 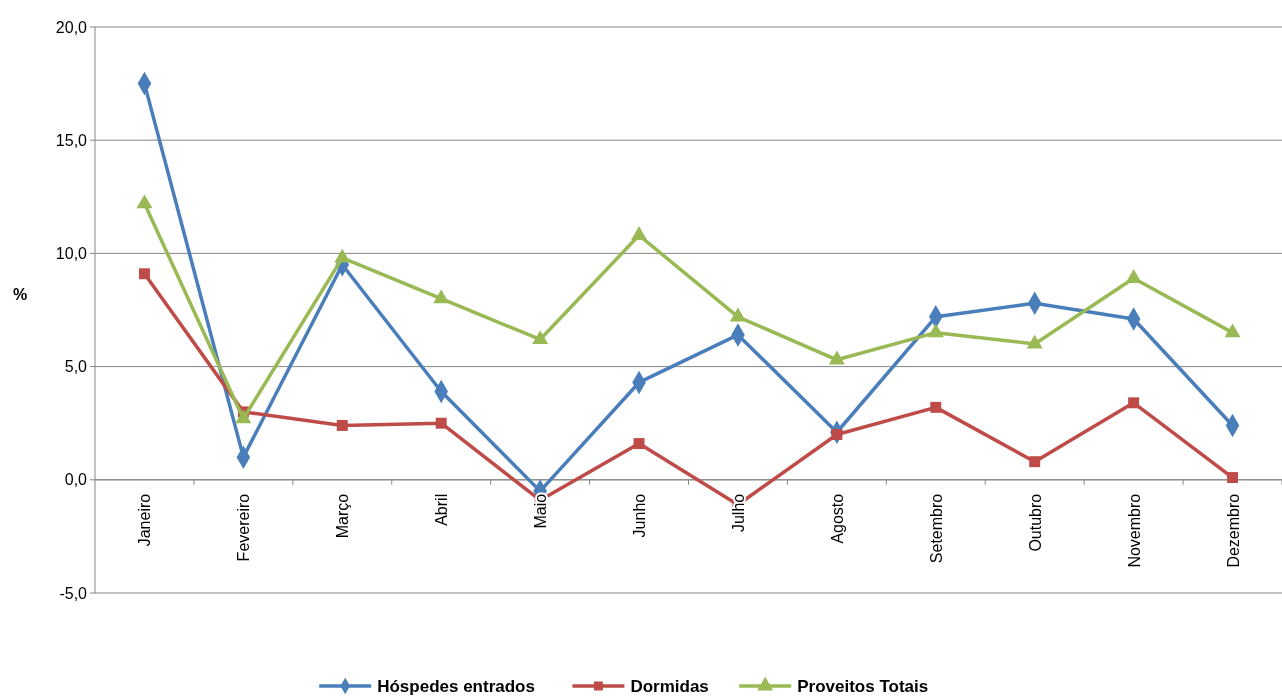 I want to click on x-tick-label: Janeiro, so click(x=145, y=520).